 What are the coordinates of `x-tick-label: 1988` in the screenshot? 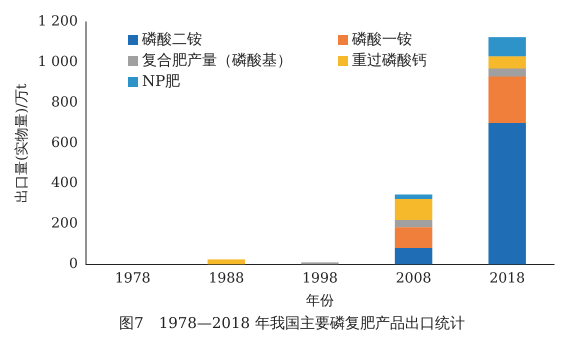 It's located at (226, 278).